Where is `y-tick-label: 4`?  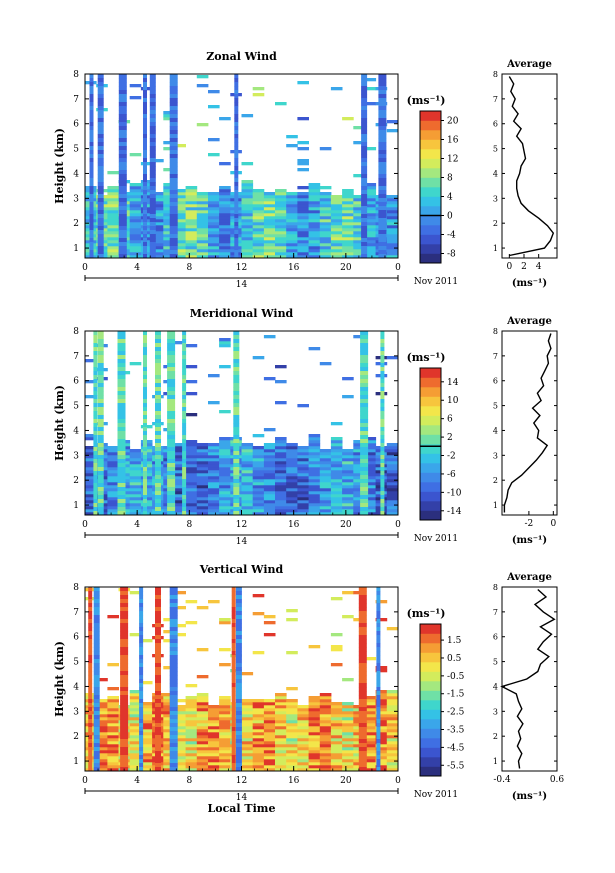 y-tick-label: 4 is located at coordinates (76, 174).